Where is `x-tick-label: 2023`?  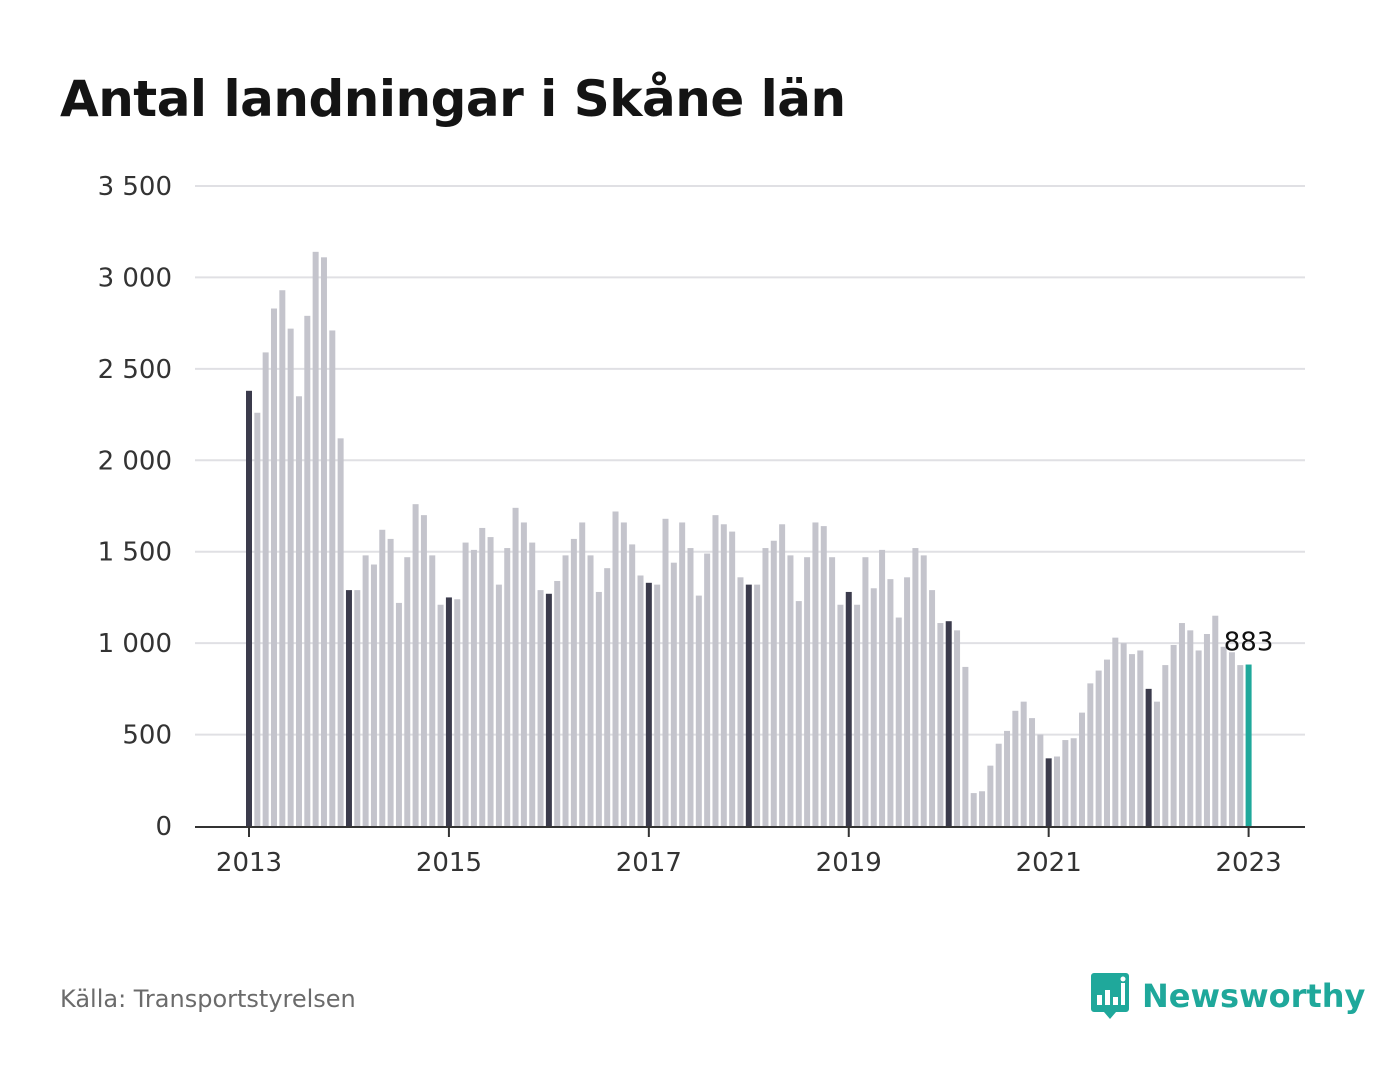
x-tick-label: 2023 is located at coordinates (1249, 863).